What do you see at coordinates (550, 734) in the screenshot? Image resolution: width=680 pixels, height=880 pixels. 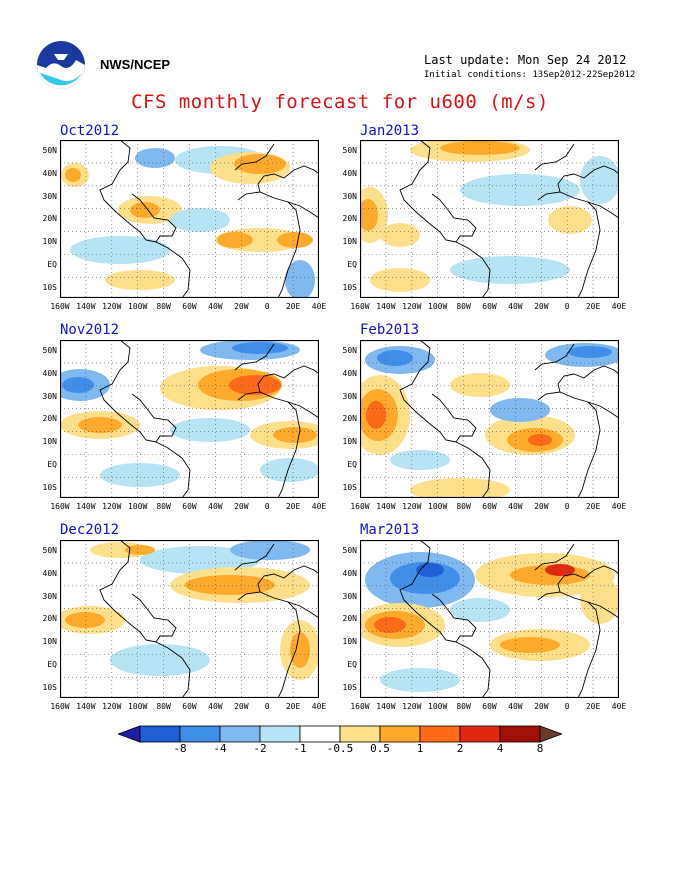 I see `colorbar-right-arrow` at bounding box center [550, 734].